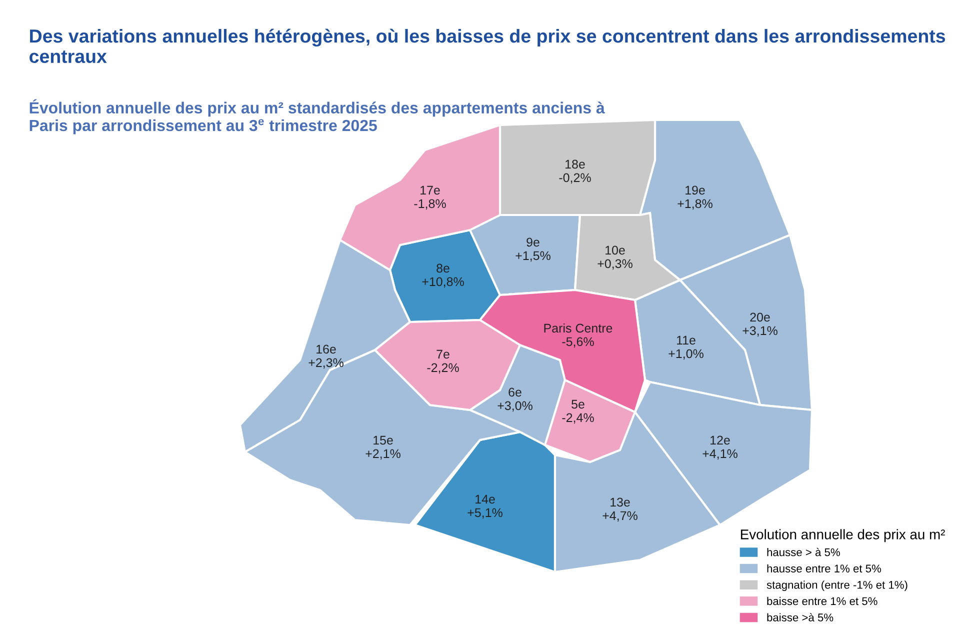 Image resolution: width=960 pixels, height=640 pixels. I want to click on text: Des variations annuelles hétérogènes, où les baisses de prix se concentrent dans les arrondissements centraux, so click(488, 46).